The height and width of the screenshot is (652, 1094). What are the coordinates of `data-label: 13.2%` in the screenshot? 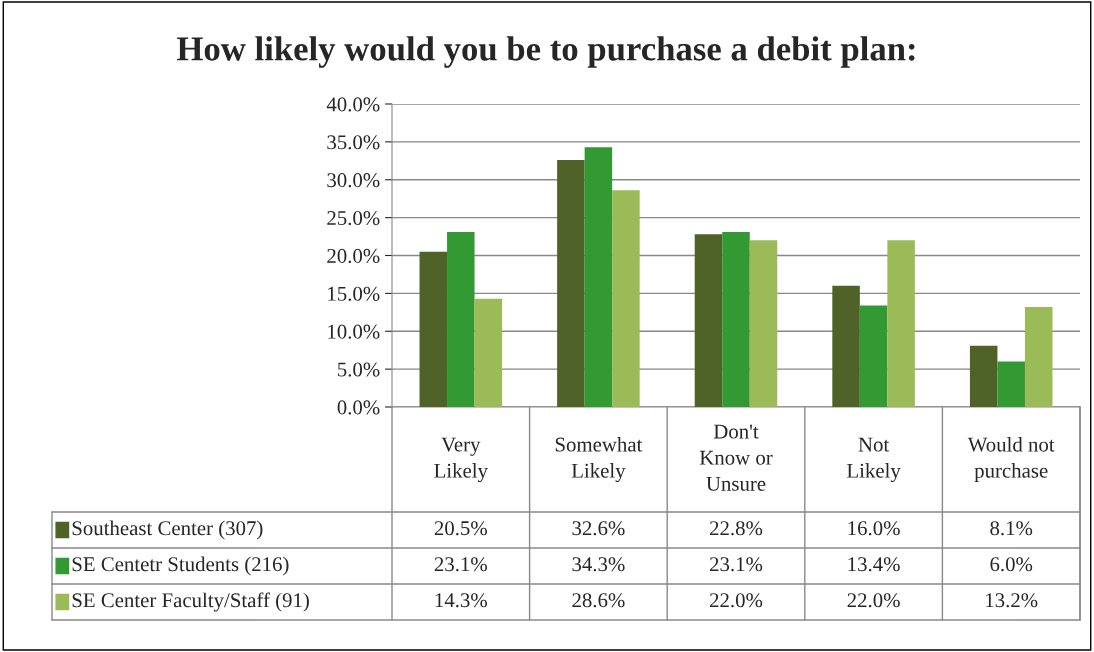 It's located at (1012, 600).